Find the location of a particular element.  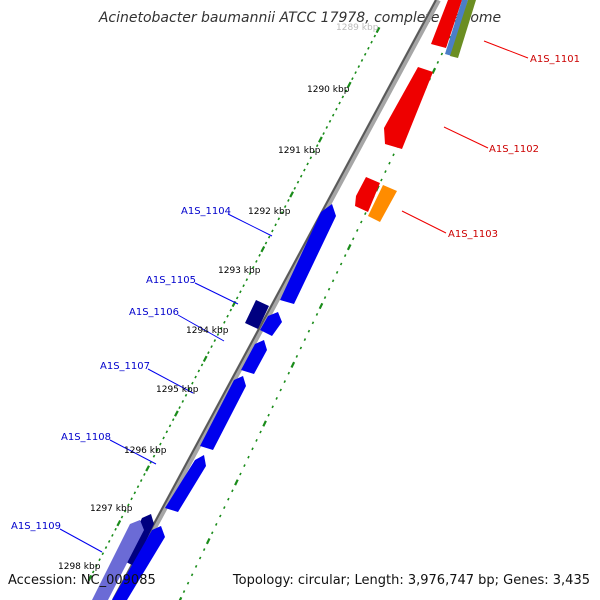

gene-arrow-a1s-1107b is located at coordinates (223, 413).